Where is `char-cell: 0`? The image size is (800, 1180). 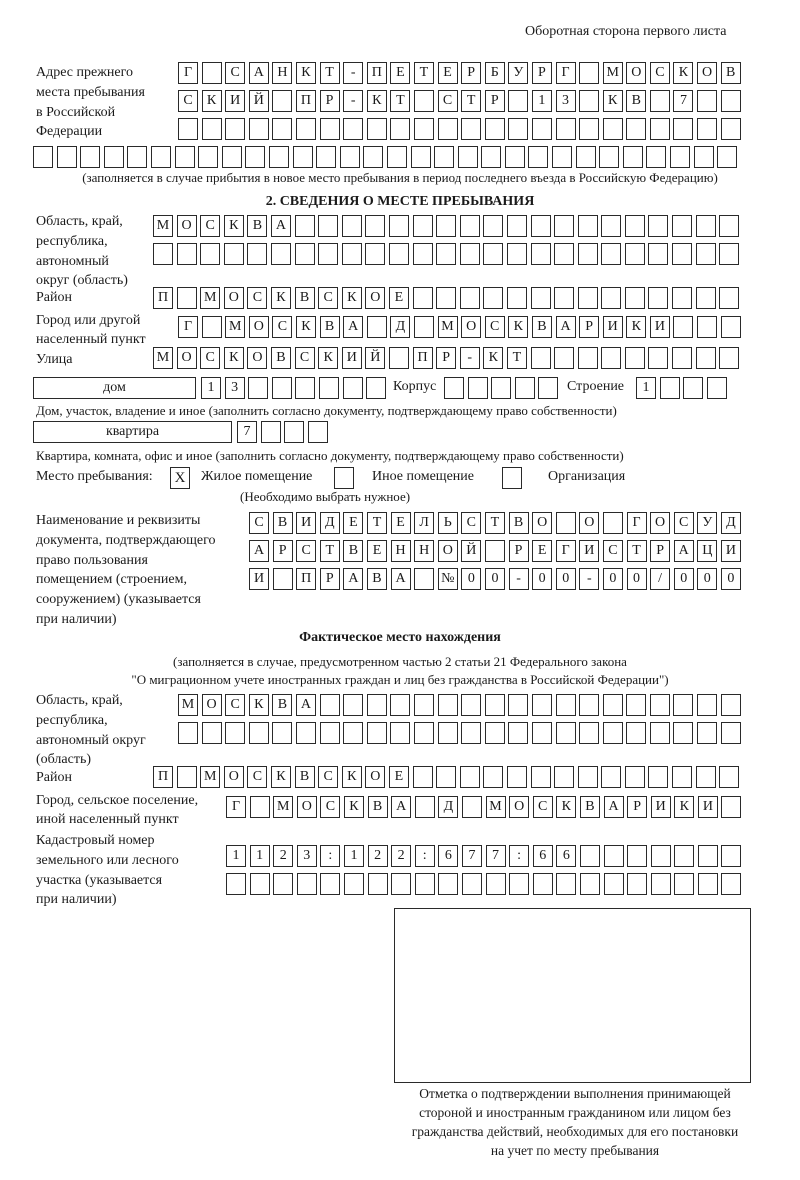 char-cell: 0 is located at coordinates (471, 579).